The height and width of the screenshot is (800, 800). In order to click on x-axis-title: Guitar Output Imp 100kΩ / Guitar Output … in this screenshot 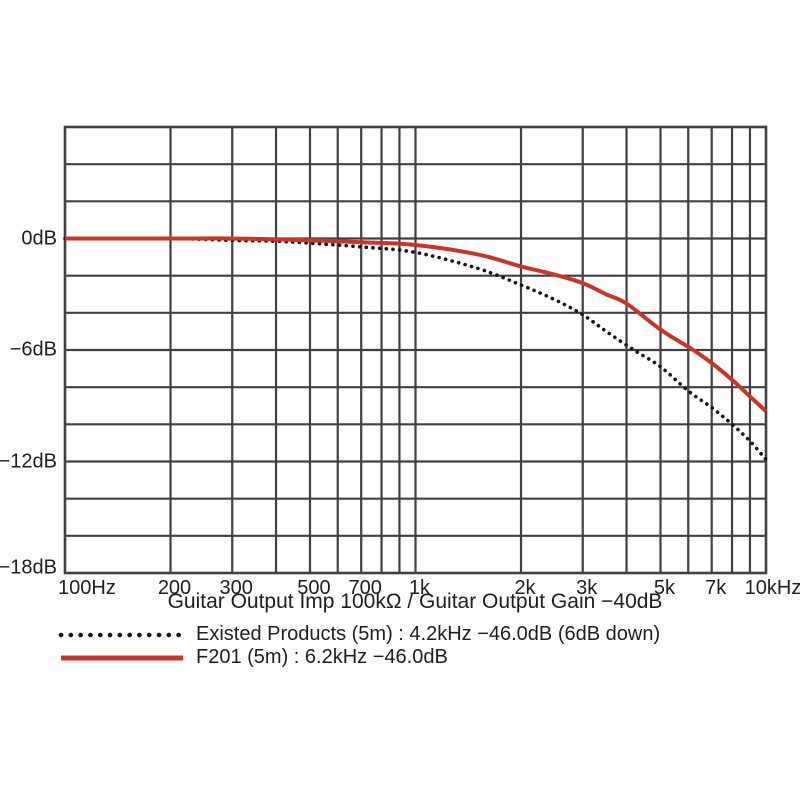, I will do `click(415, 601)`.